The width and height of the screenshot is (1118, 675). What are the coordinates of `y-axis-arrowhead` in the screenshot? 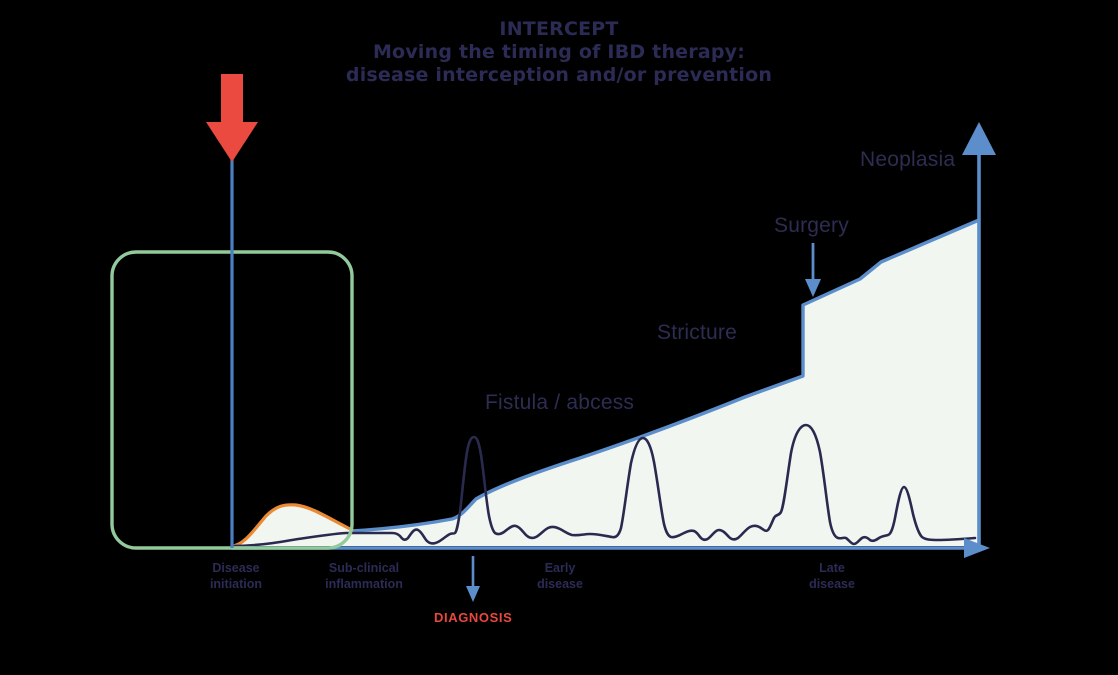 It's located at (979, 138).